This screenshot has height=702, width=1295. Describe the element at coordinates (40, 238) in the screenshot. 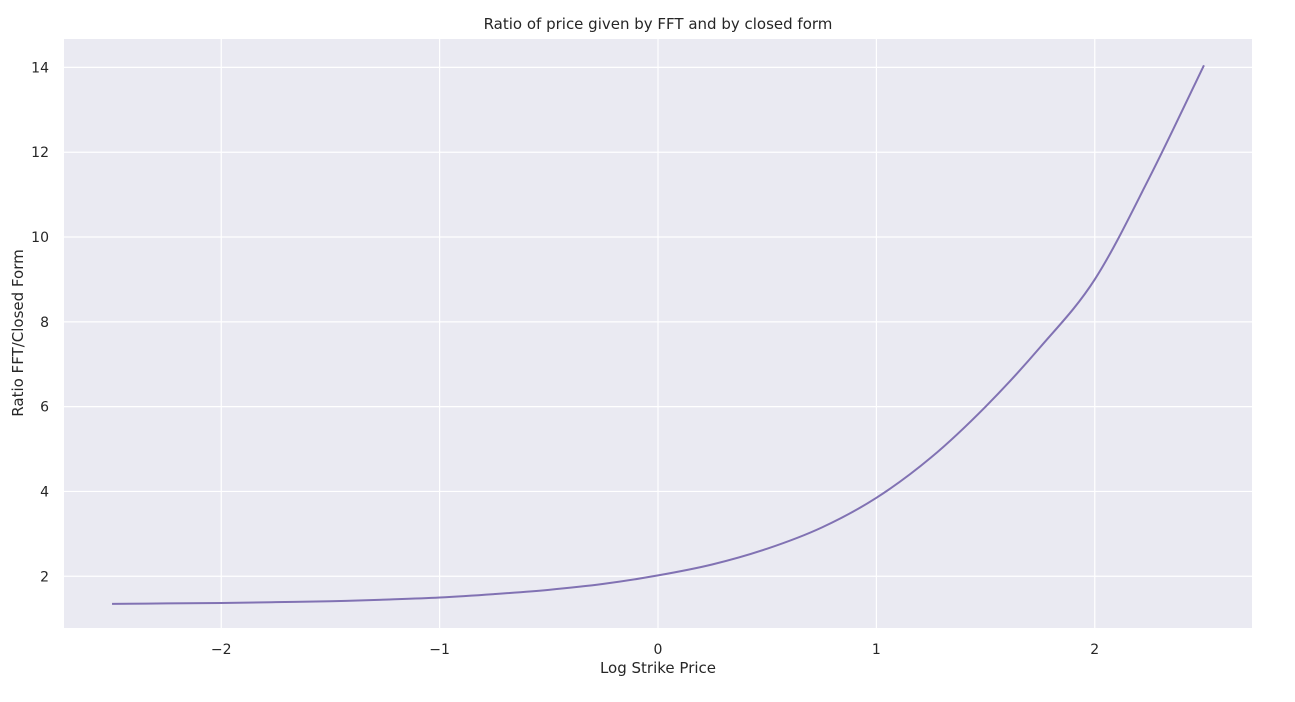

I see `y-tick-label: 10` at that location.